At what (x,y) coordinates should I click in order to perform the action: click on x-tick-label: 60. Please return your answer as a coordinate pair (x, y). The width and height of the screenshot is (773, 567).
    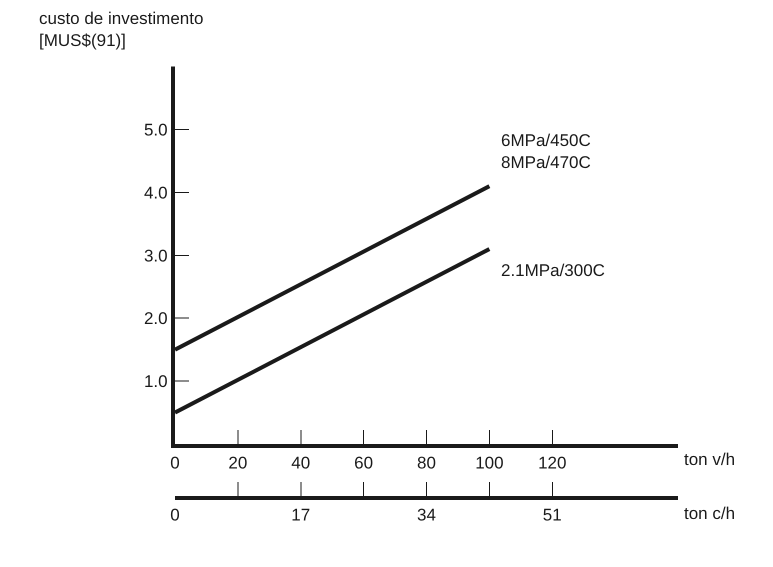
    Looking at the image, I should click on (364, 462).